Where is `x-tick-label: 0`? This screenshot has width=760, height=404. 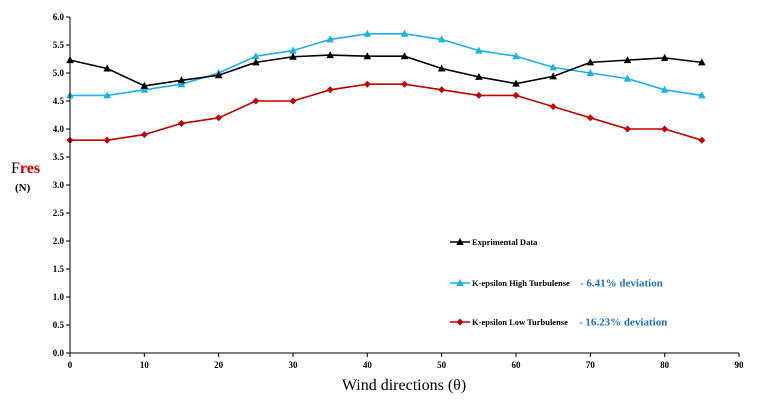 x-tick-label: 0 is located at coordinates (70, 365).